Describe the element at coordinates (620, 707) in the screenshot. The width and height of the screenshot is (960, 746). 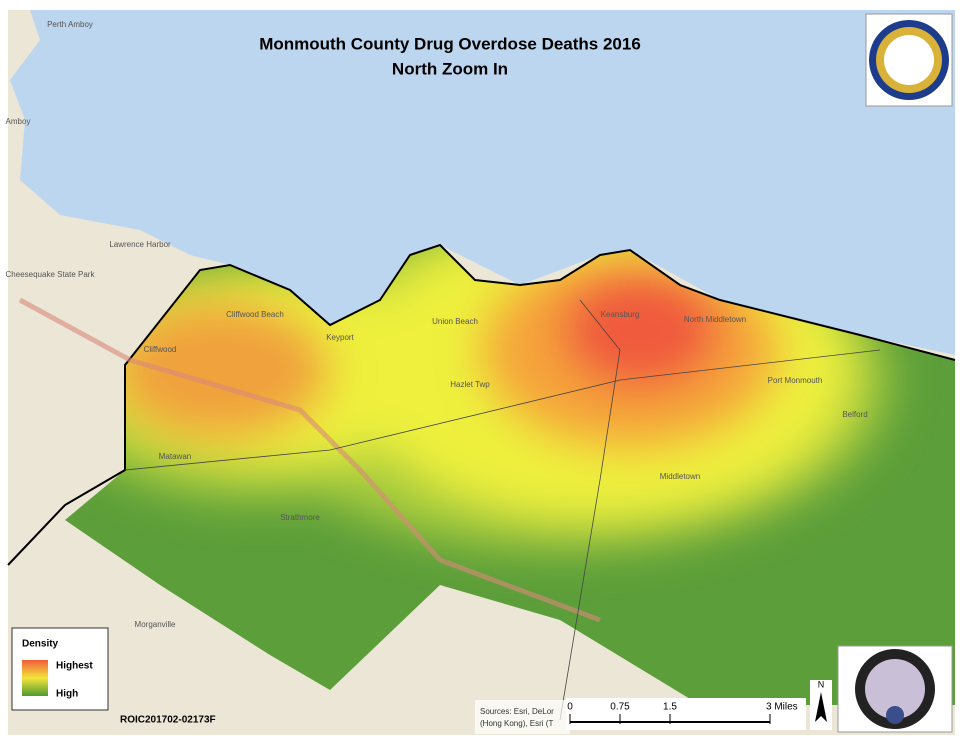
I see `scale-label: 0.75` at that location.